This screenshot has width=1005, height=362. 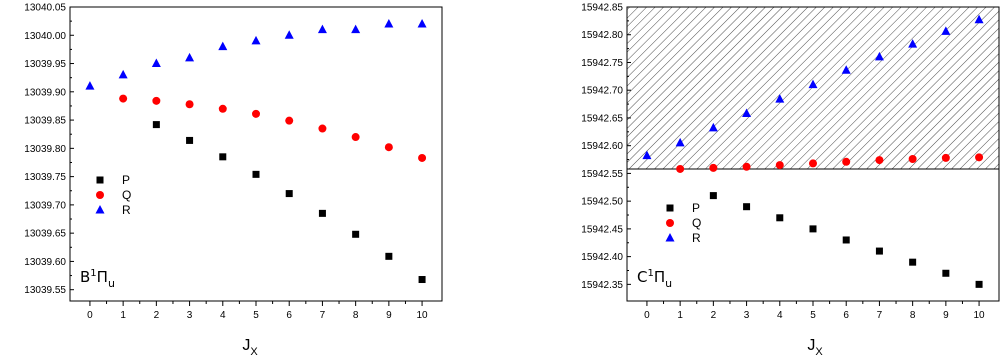 I want to click on term-annotation: B1Πu, so click(x=97, y=279).